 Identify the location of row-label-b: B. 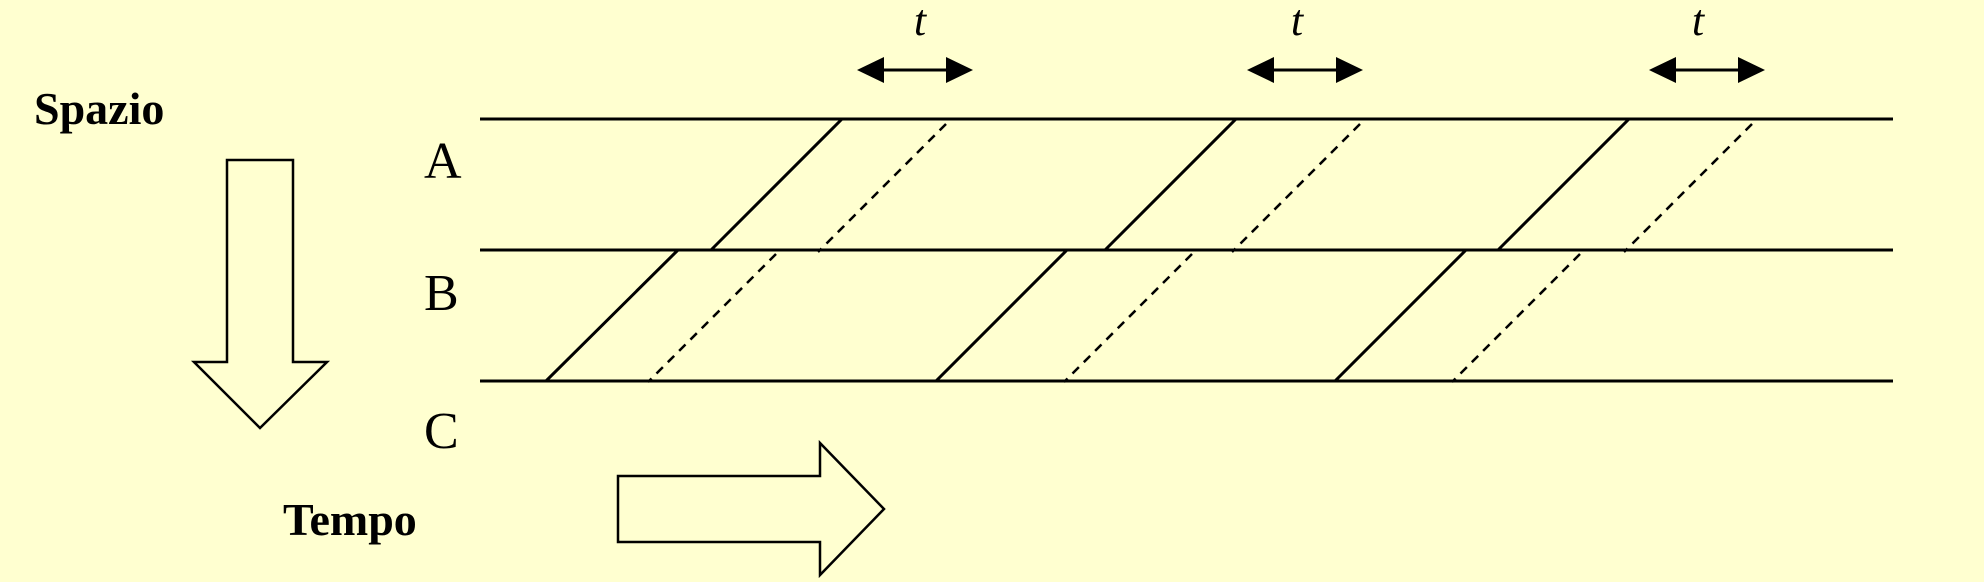
(441, 293).